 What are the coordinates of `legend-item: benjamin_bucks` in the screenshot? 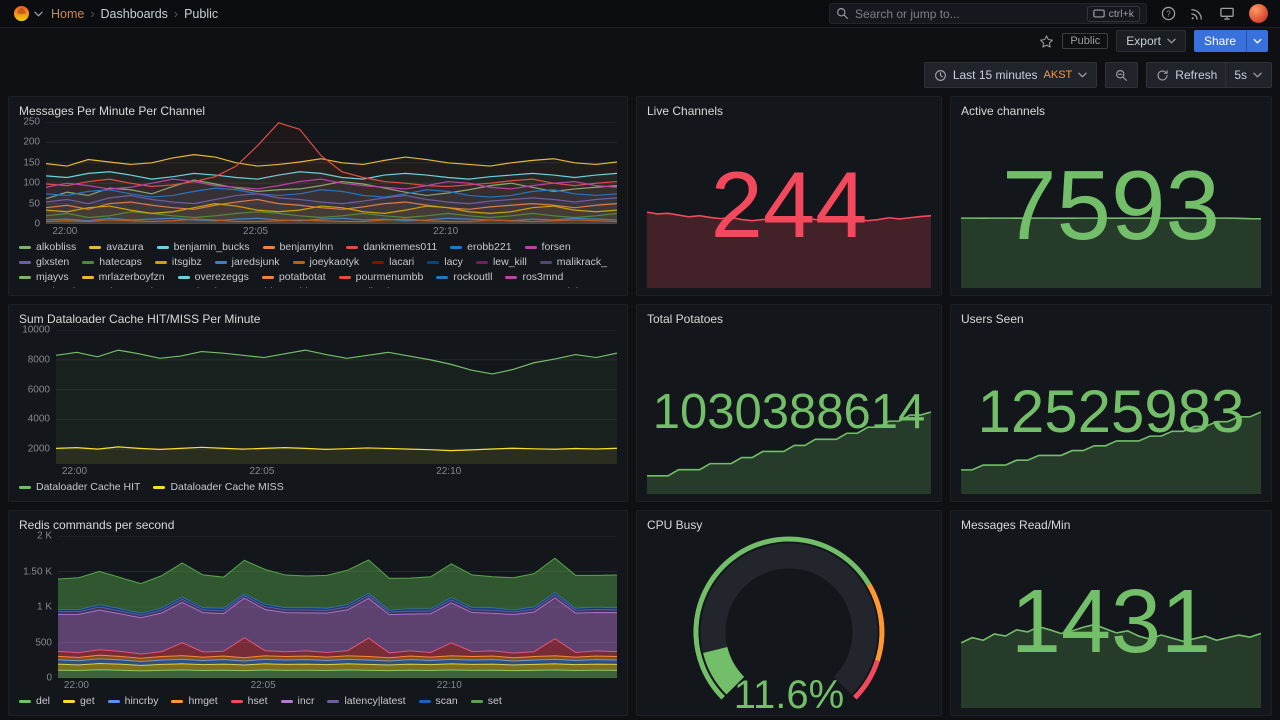 It's located at (203, 247).